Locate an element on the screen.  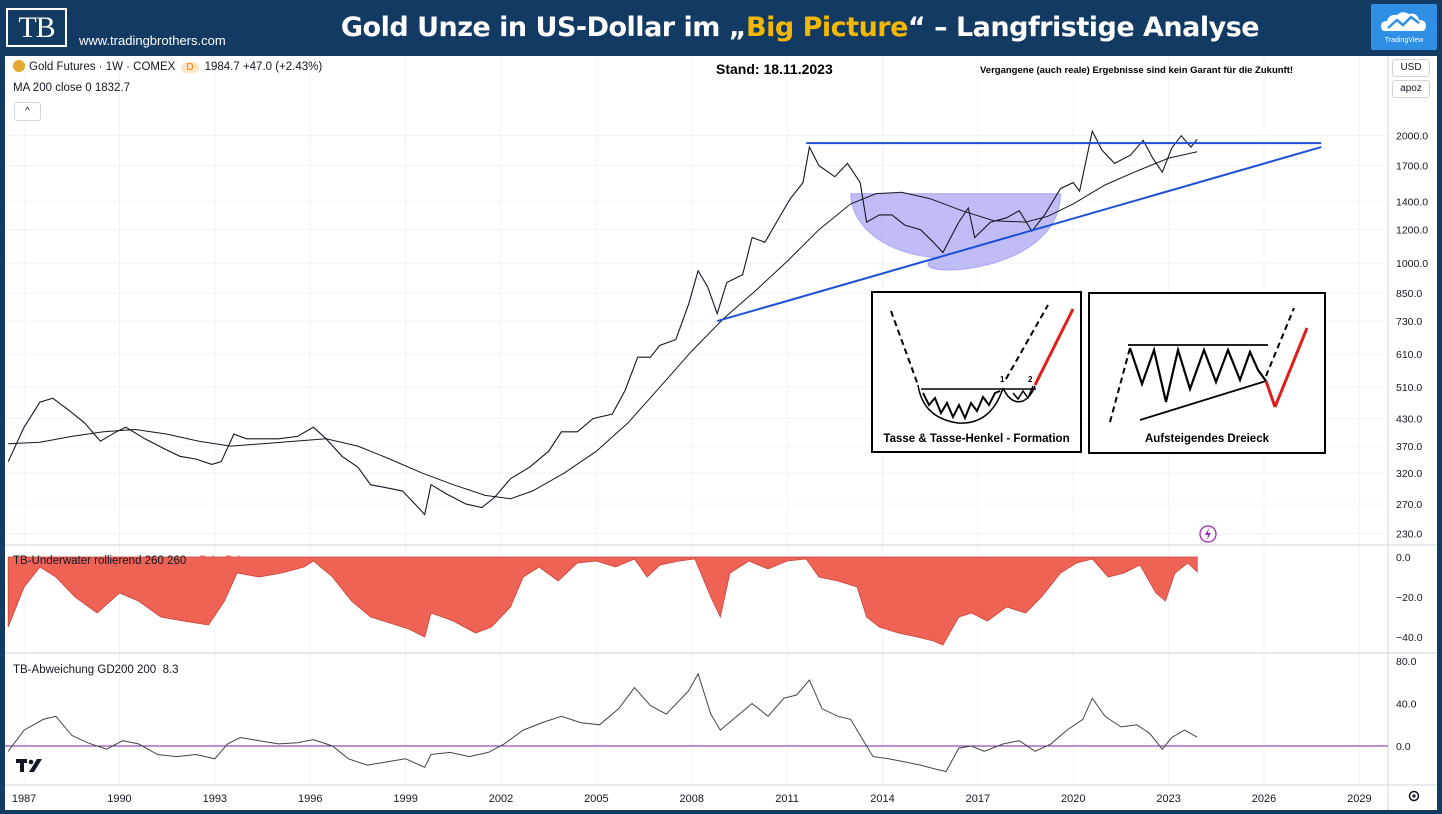
breakout-mark-1: 1 is located at coordinates (1002, 379).